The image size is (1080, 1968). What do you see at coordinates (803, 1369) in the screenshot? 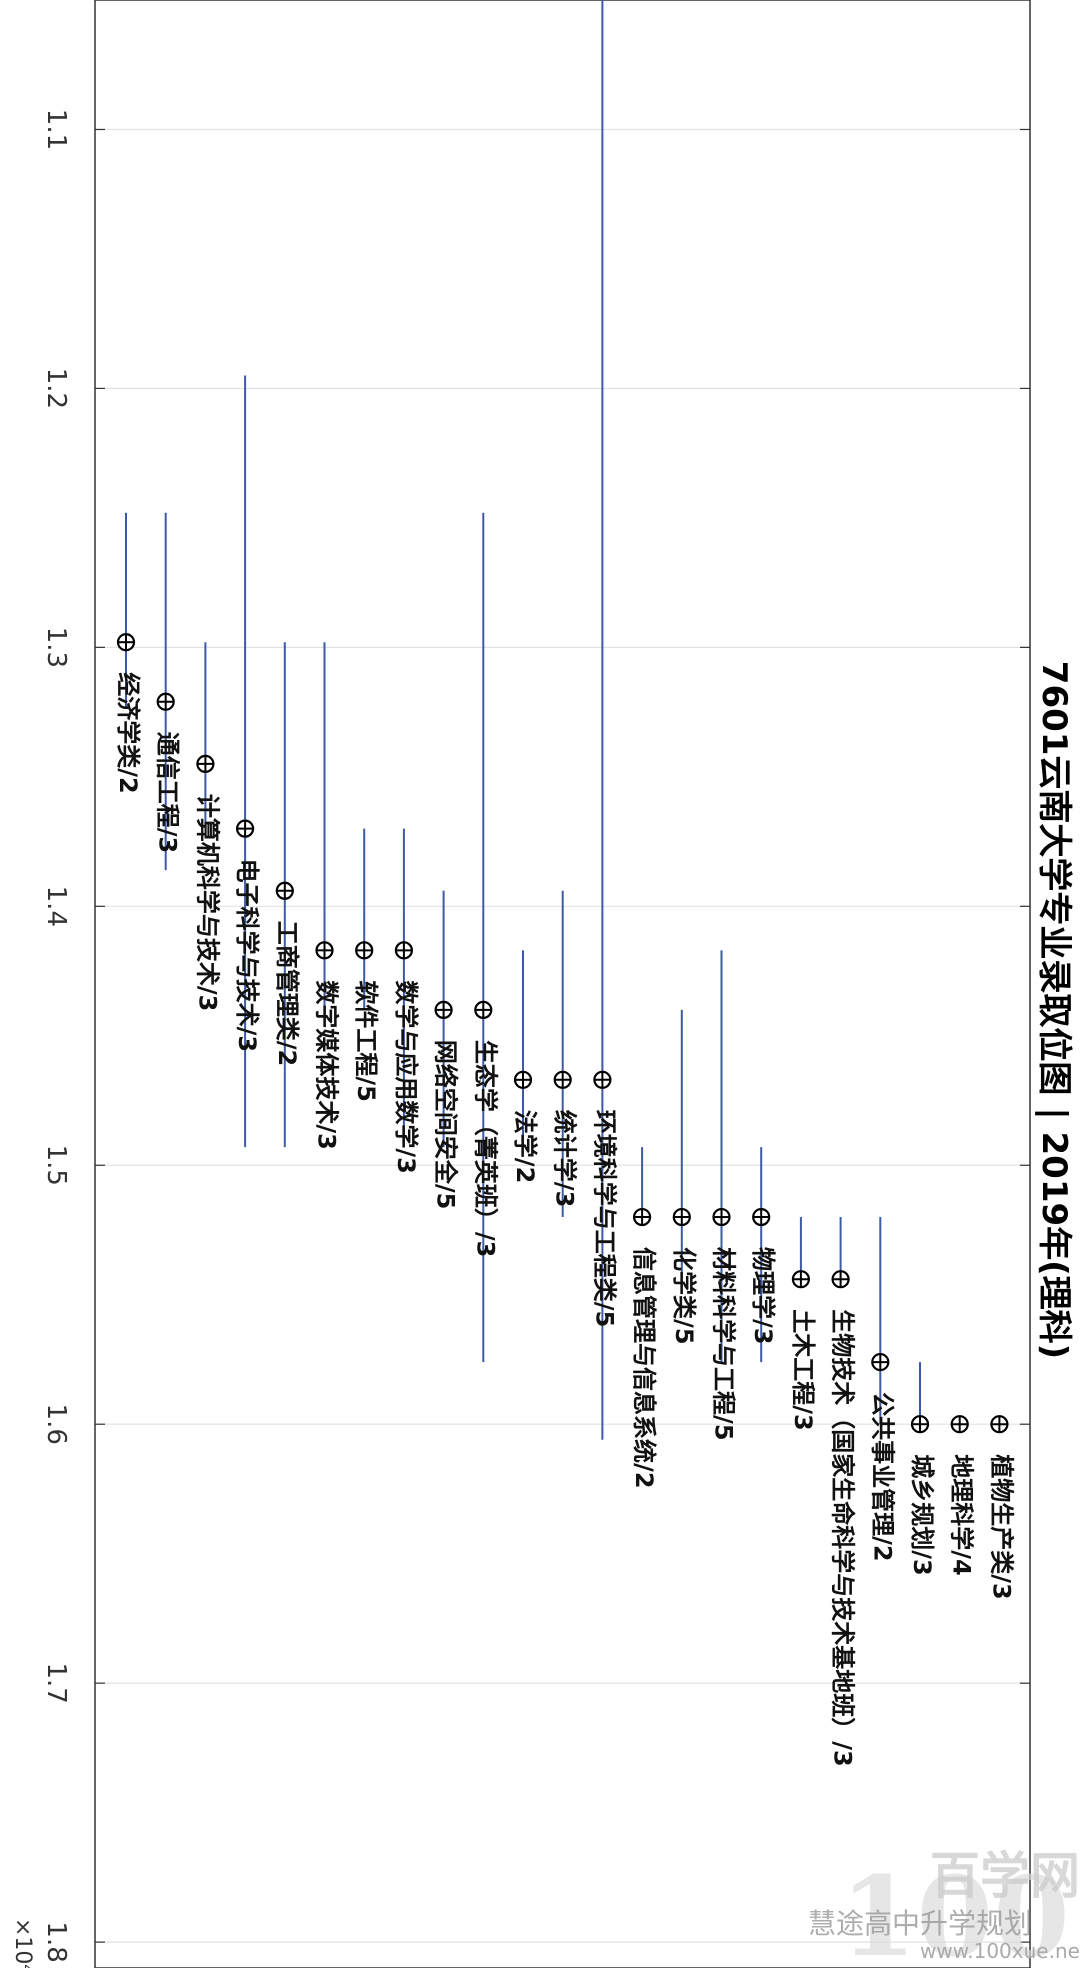
I see `category-label: 土木工程/3` at bounding box center [803, 1369].